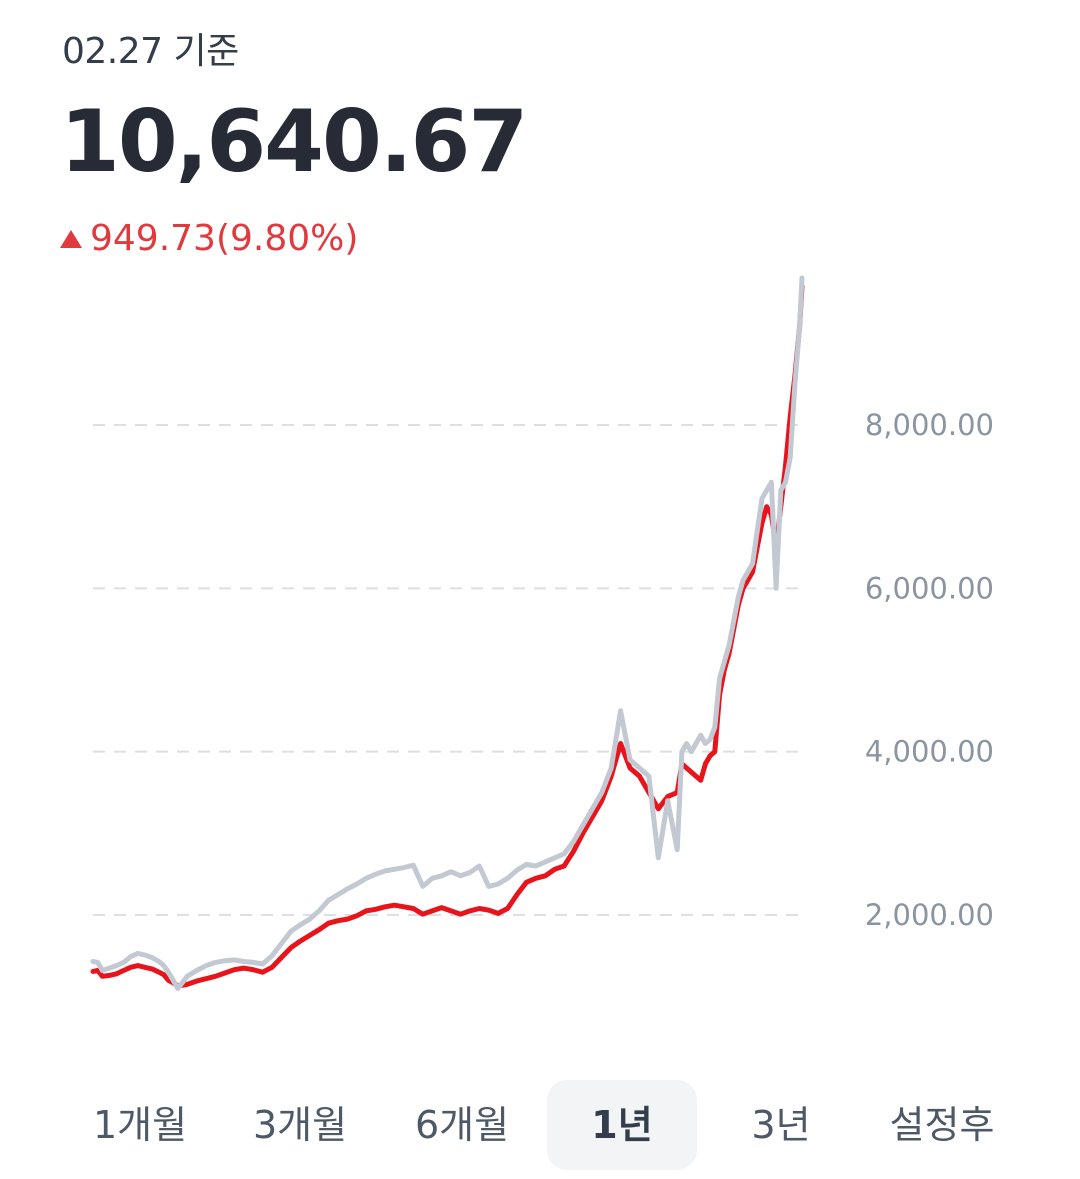  What do you see at coordinates (929, 915) in the screenshot?
I see `y-tick-label: 2,000.00` at bounding box center [929, 915].